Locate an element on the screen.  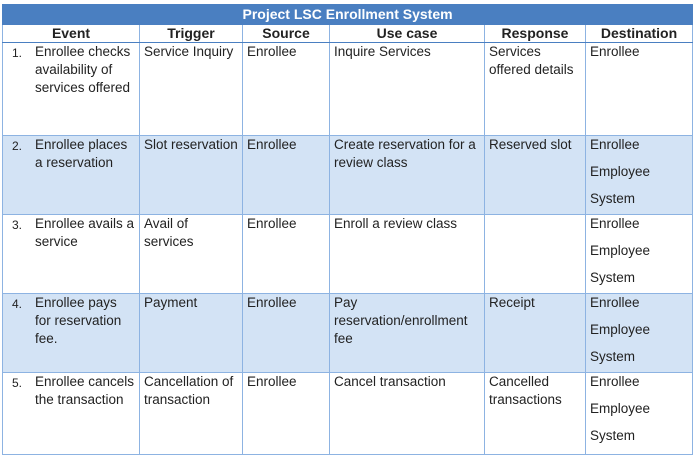
row-number: 3. is located at coordinates (17, 225).